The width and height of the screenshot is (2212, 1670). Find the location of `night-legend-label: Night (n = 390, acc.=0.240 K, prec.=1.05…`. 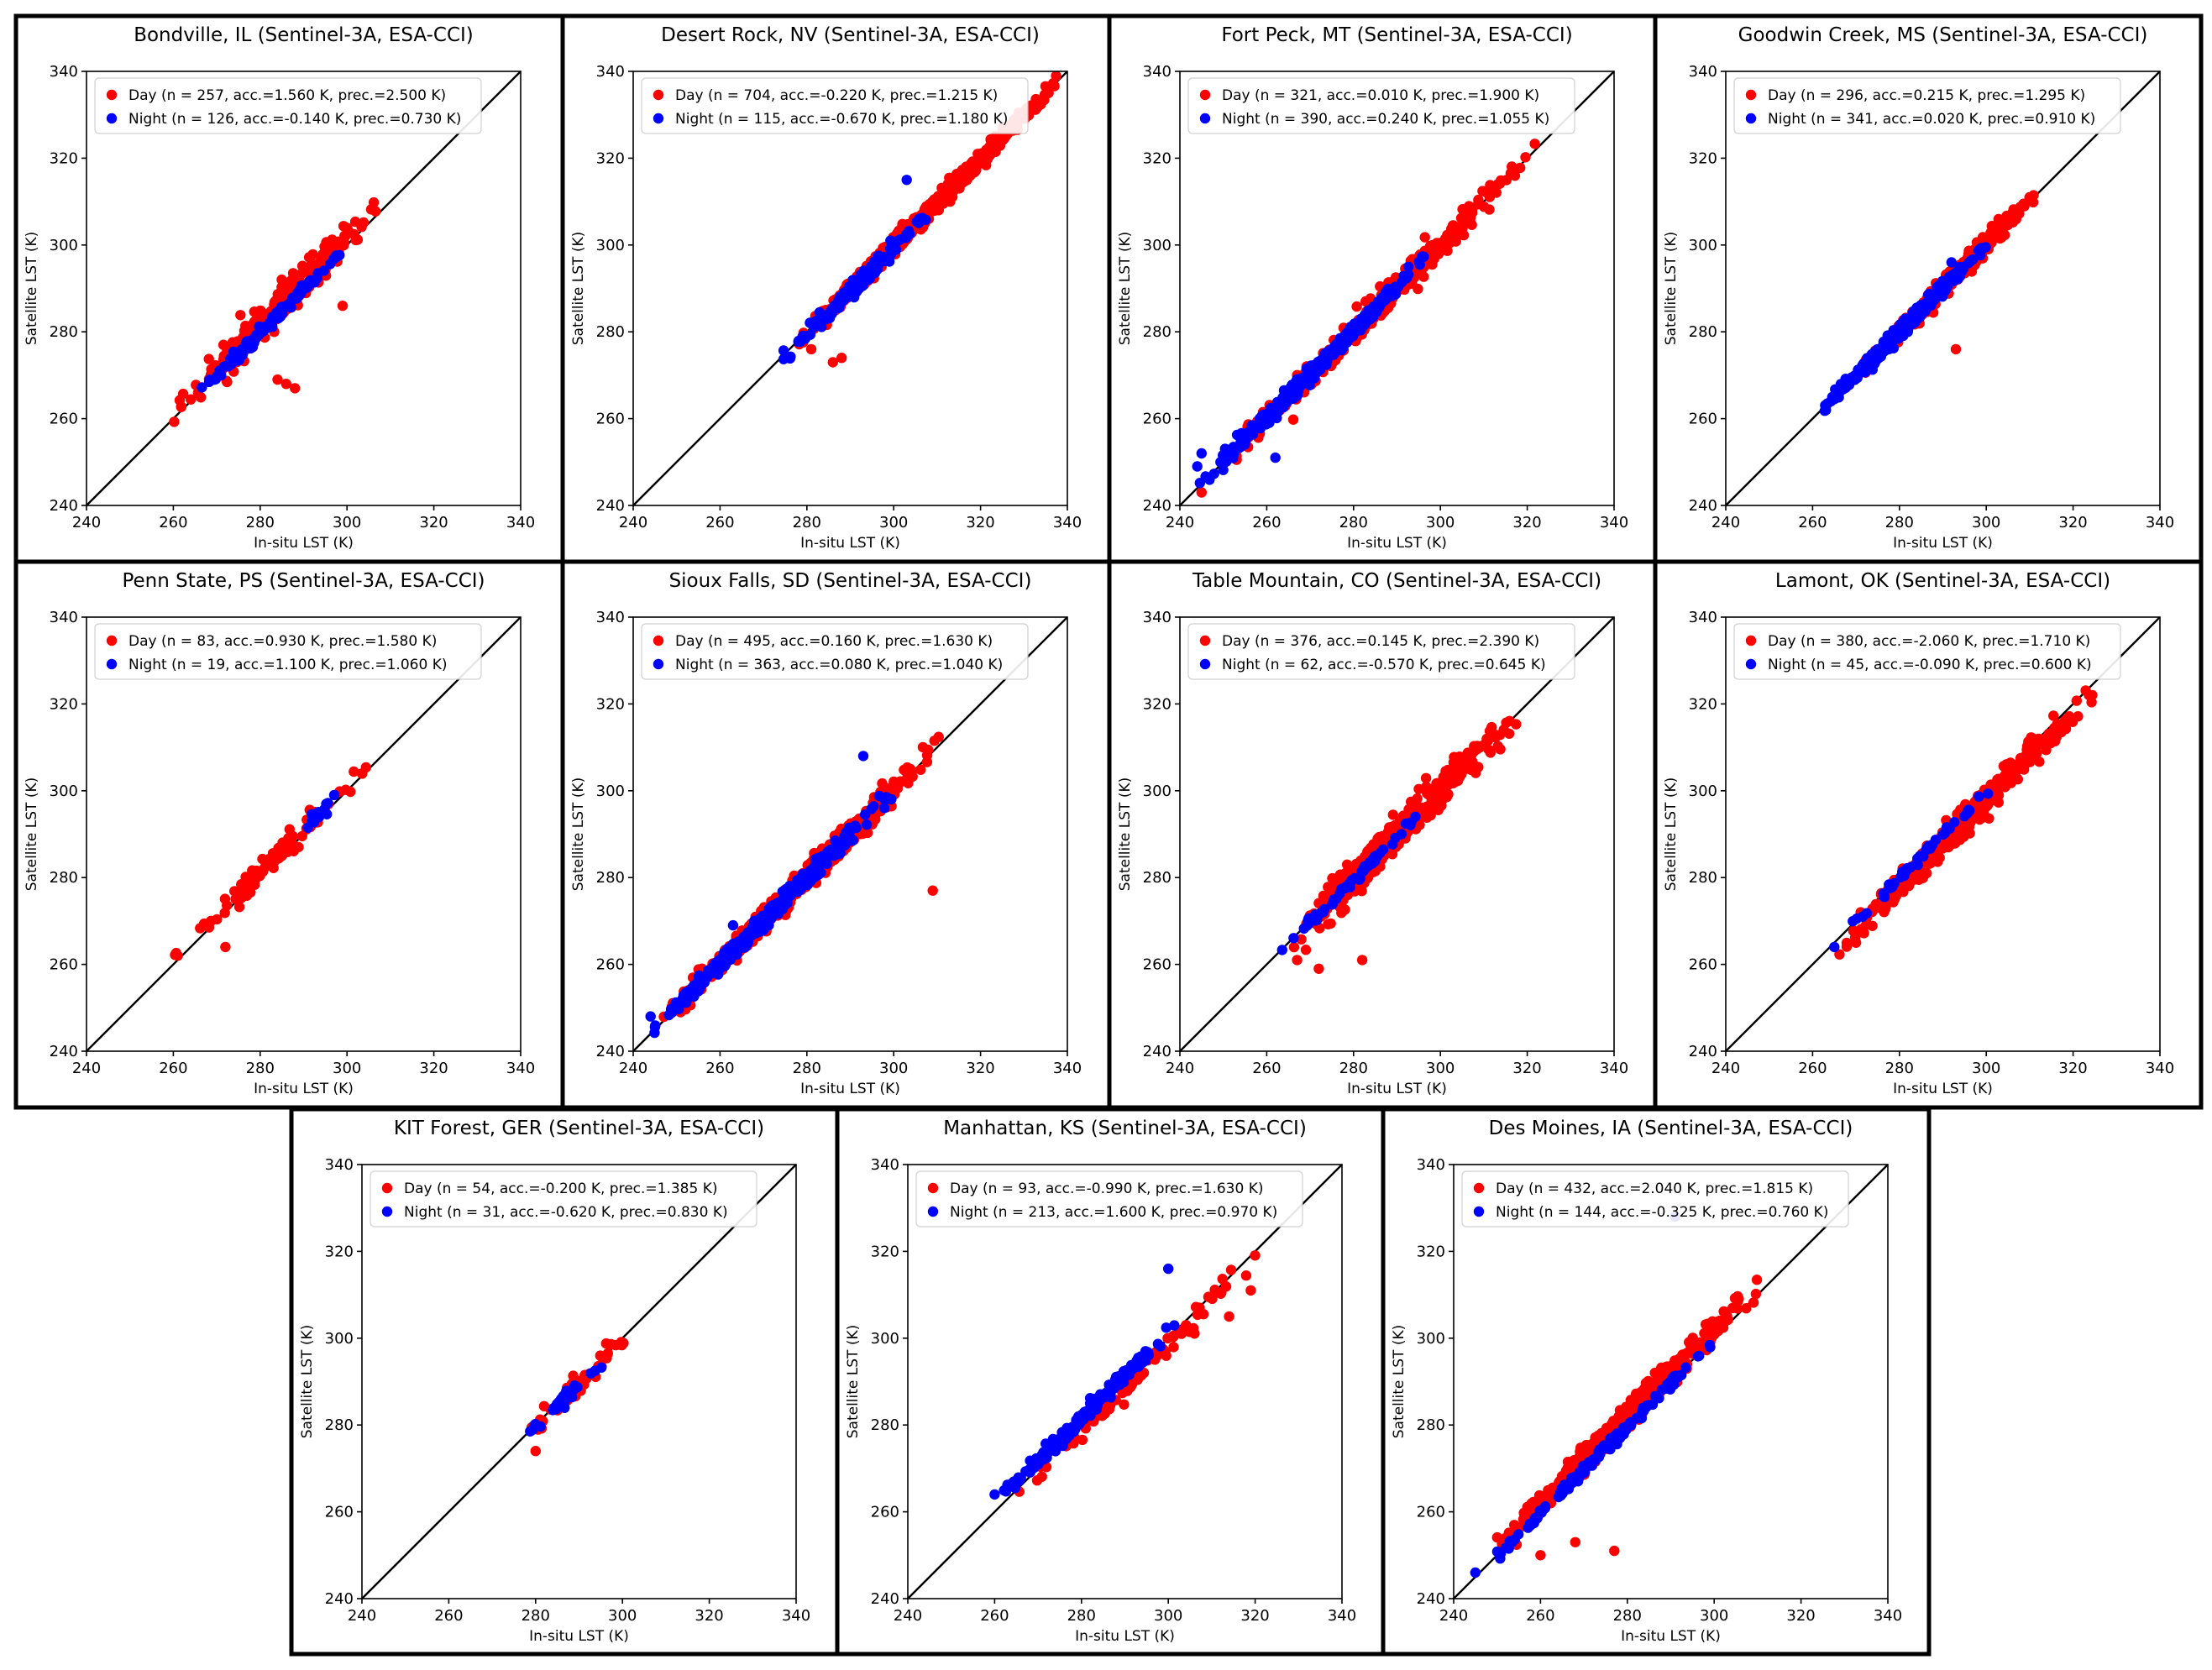

night-legend-label: Night (n = 390, acc.=0.240 K, prec.=1.05… is located at coordinates (1385, 120).